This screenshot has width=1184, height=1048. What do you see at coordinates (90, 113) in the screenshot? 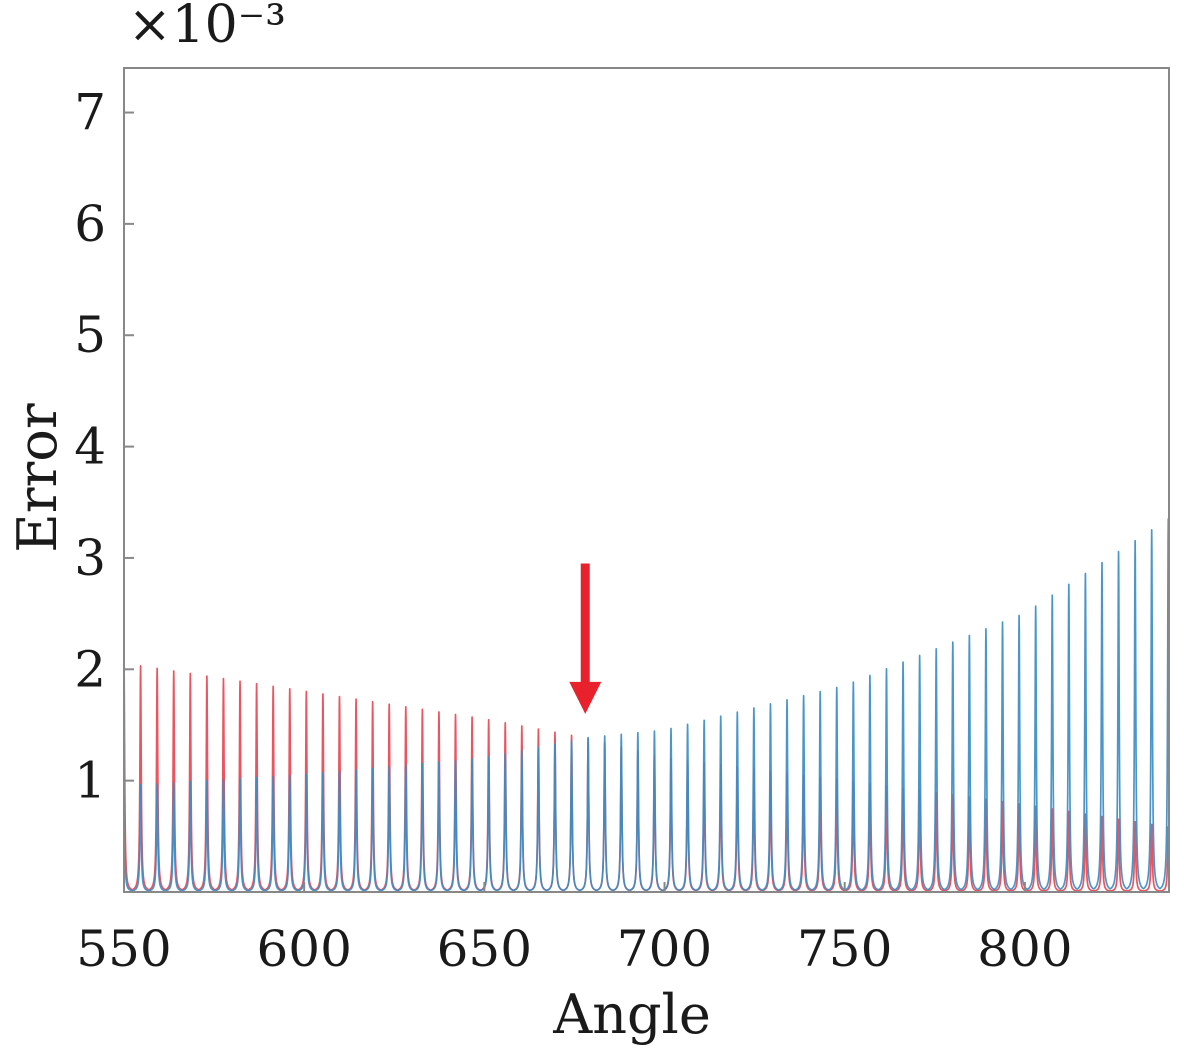
I see `y-tick-label: 7` at bounding box center [90, 113].